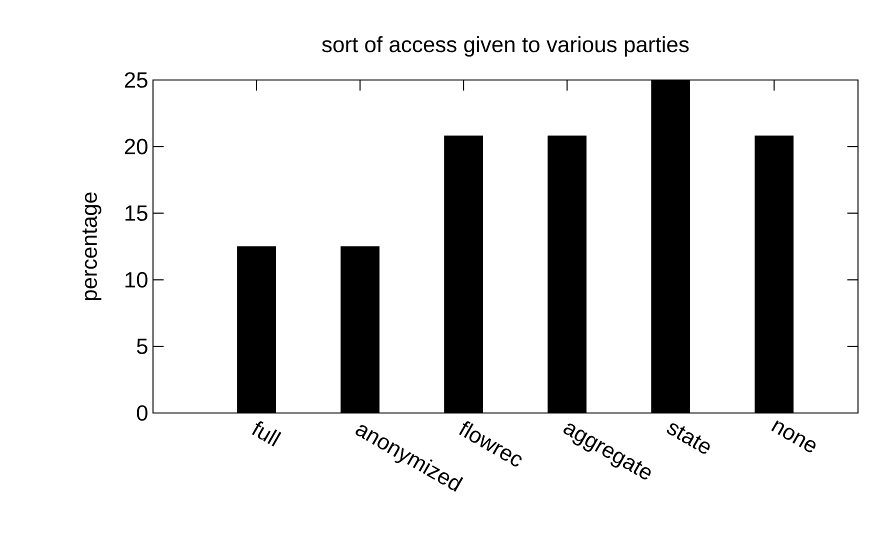 Image resolution: width=876 pixels, height=546 pixels. What do you see at coordinates (142, 413) in the screenshot?
I see `y-tick-label: 0` at bounding box center [142, 413].